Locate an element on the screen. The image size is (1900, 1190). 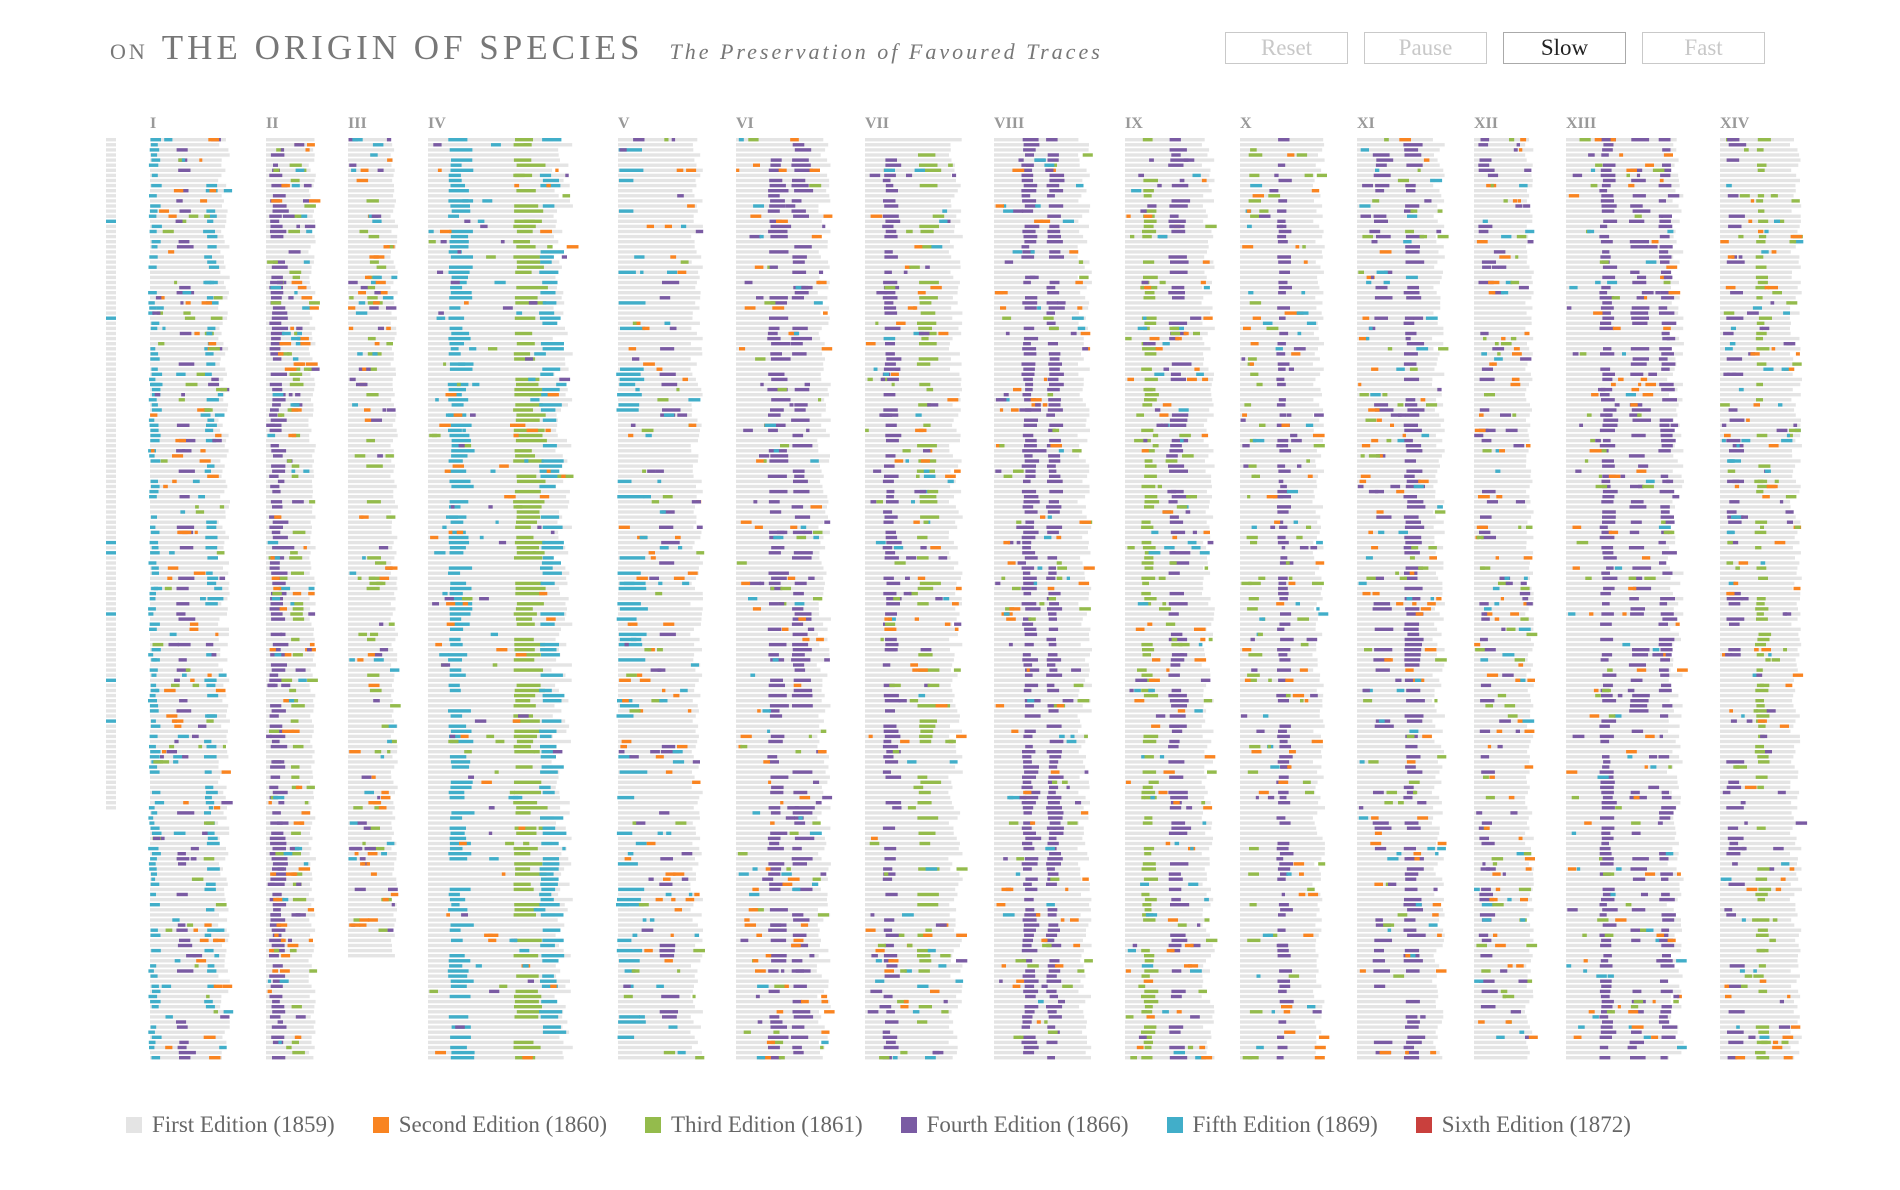
slow-button: Slow is located at coordinates (1564, 48).